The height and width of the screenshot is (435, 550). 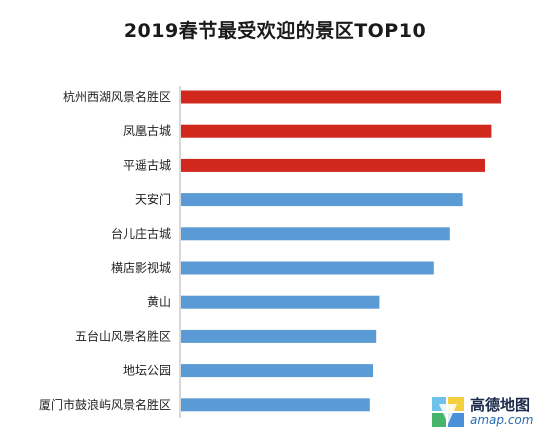 I want to click on amap-logo: 高德地图 amap.com, so click(x=489, y=412).